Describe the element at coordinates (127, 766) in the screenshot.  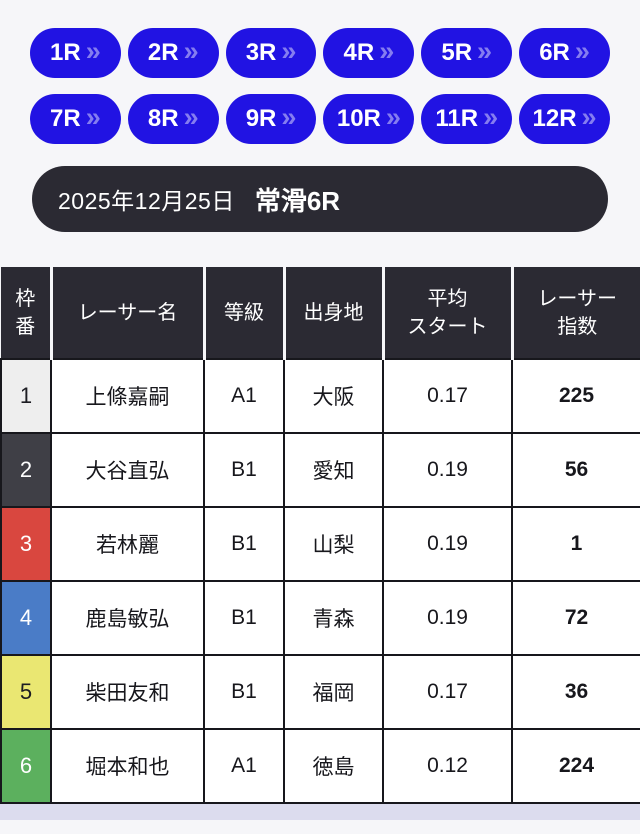
I see `racer-name-cell: 堀本和也` at that location.